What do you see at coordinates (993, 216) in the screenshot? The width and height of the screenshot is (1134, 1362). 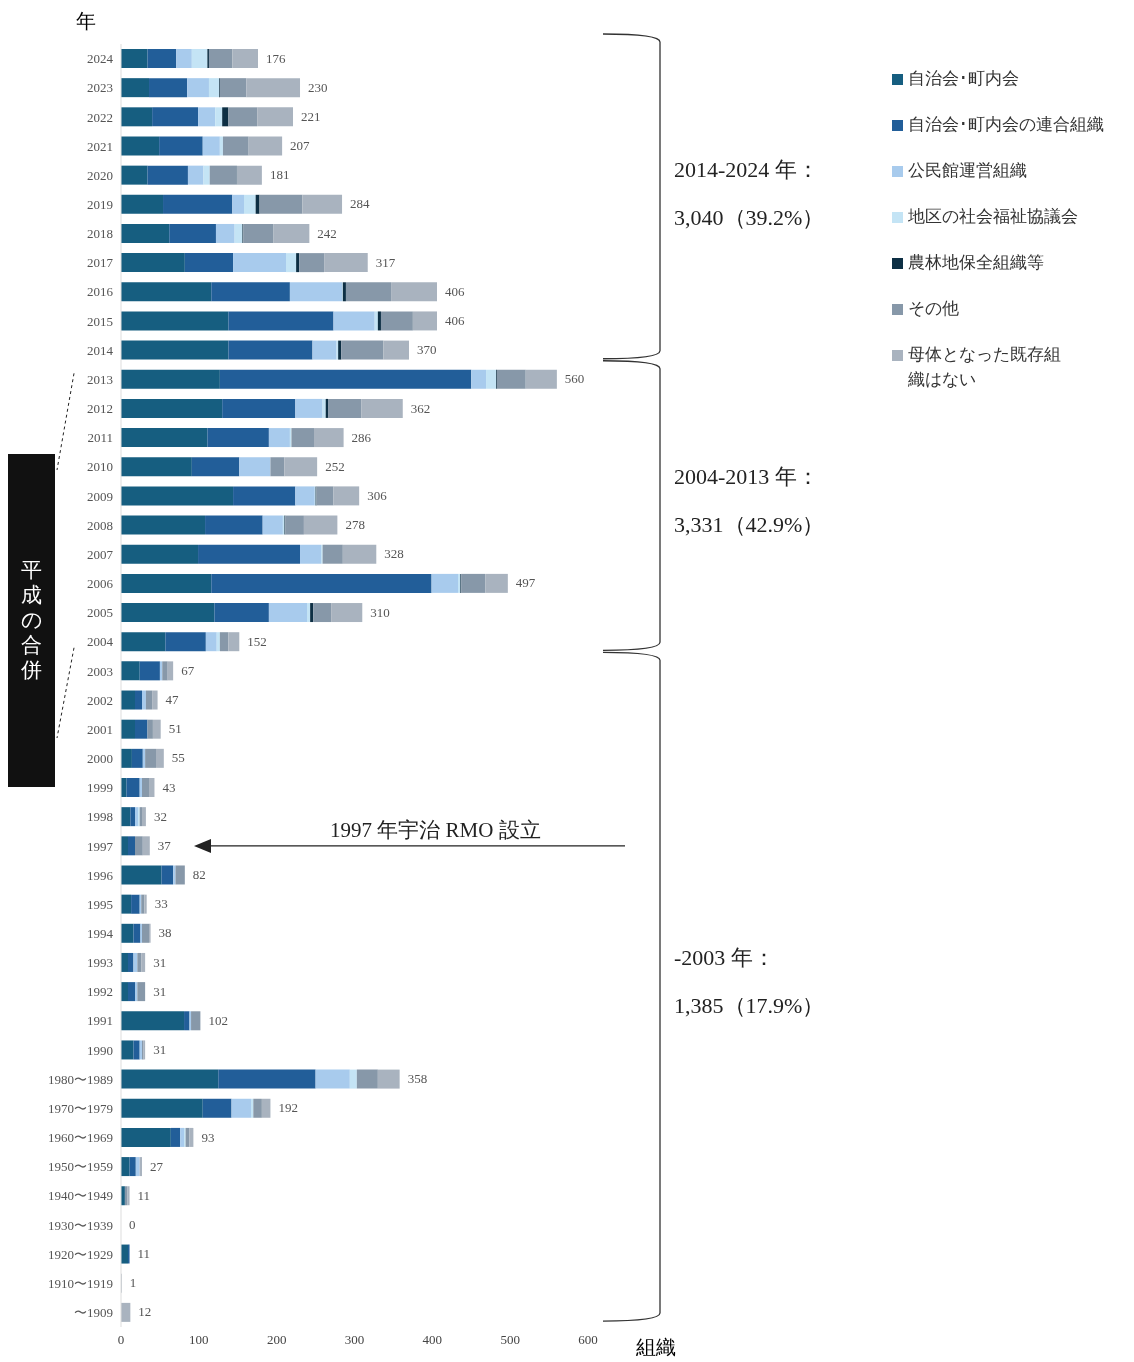 I see `legend-label: 地区の社会福祉協議会` at bounding box center [993, 216].